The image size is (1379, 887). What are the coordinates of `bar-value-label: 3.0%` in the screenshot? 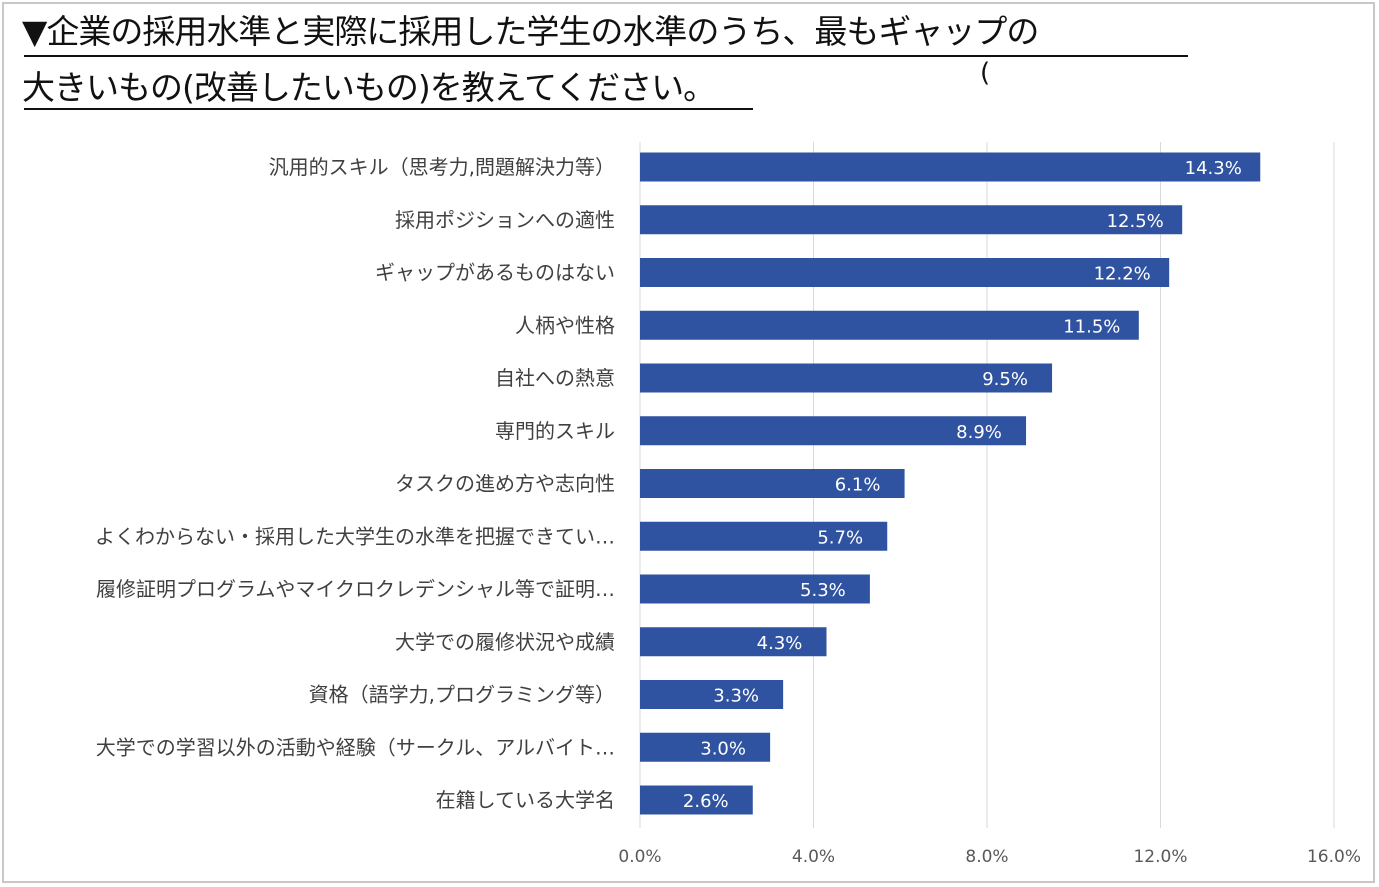 It's located at (723, 748).